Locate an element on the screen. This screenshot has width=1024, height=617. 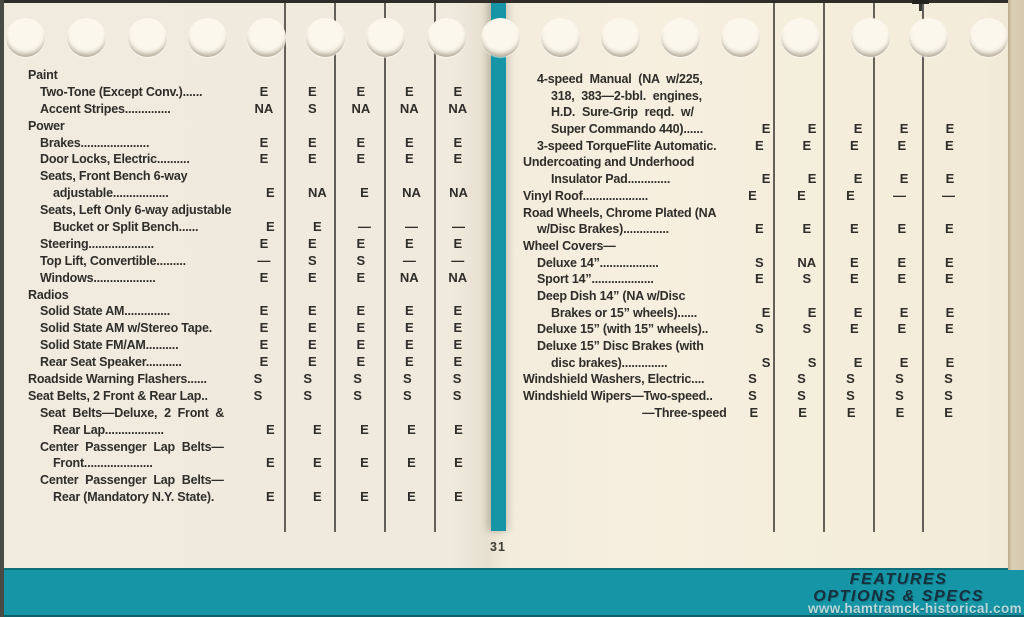
page-divider is located at coordinates (498, 265).